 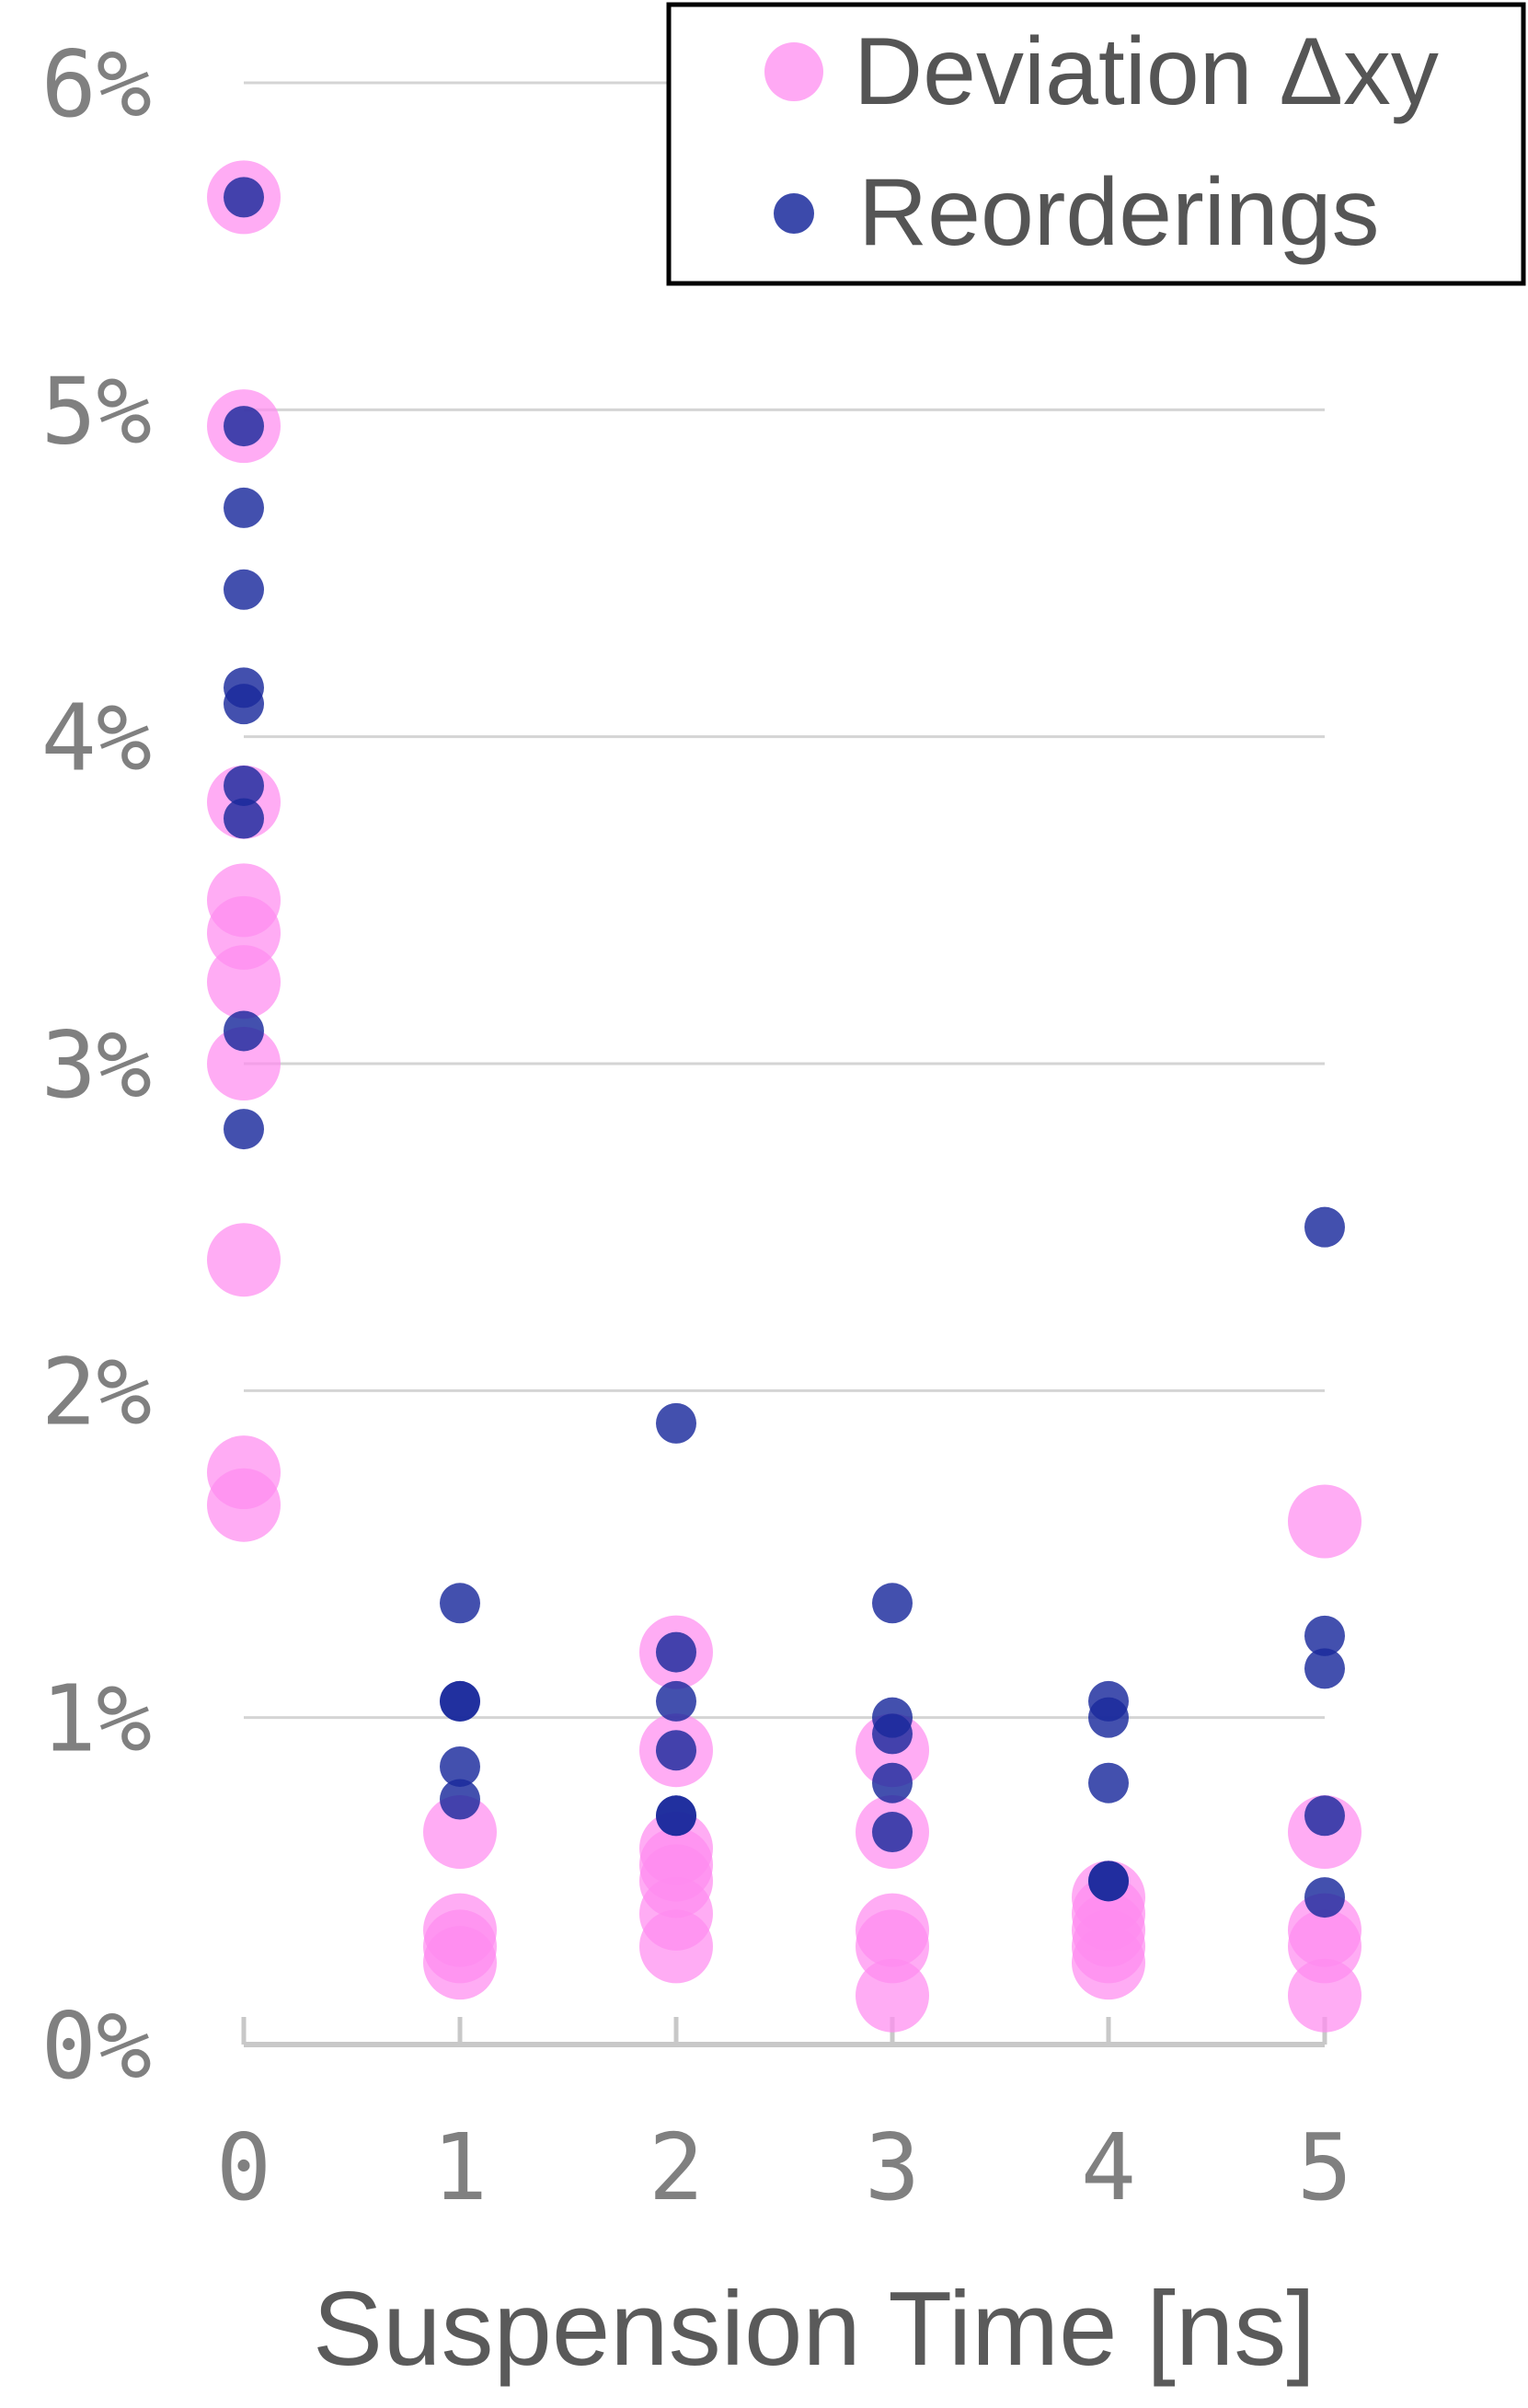 What do you see at coordinates (676, 2167) in the screenshot?
I see `x-tick-label: 2` at bounding box center [676, 2167].